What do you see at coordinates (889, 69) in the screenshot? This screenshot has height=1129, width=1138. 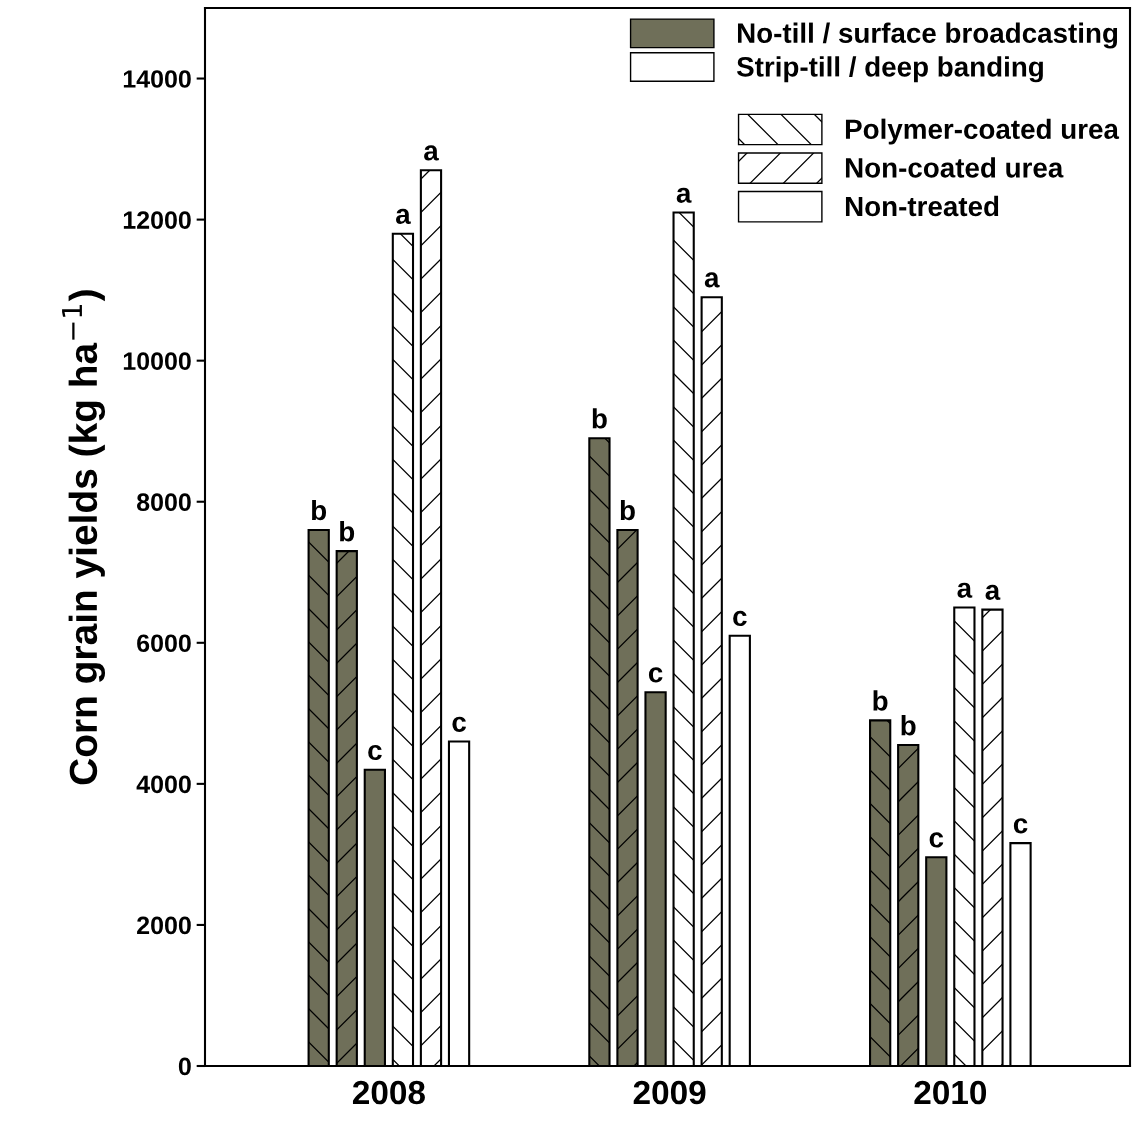 I see `annotation: Strip-till / deep banding` at bounding box center [889, 69].